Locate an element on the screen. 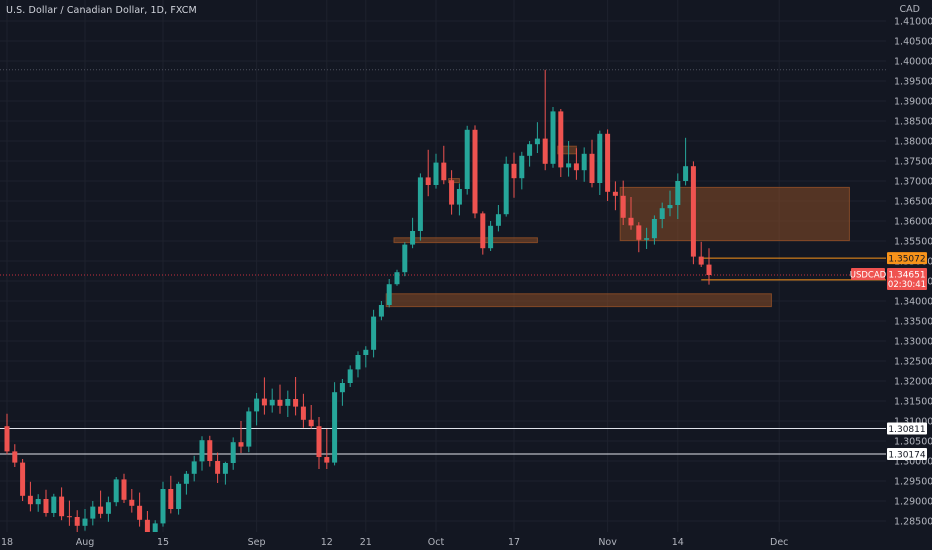  time-tick-label: Aug is located at coordinates (85, 542).